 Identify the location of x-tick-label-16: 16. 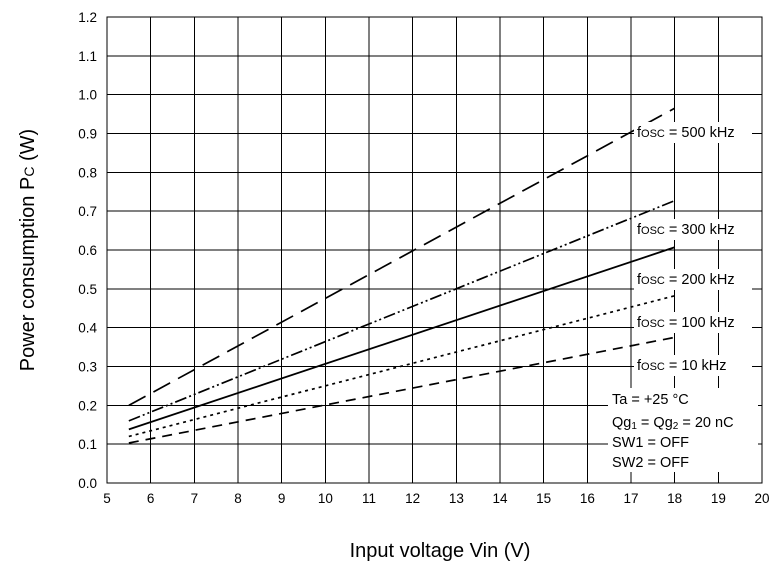
(587, 498).